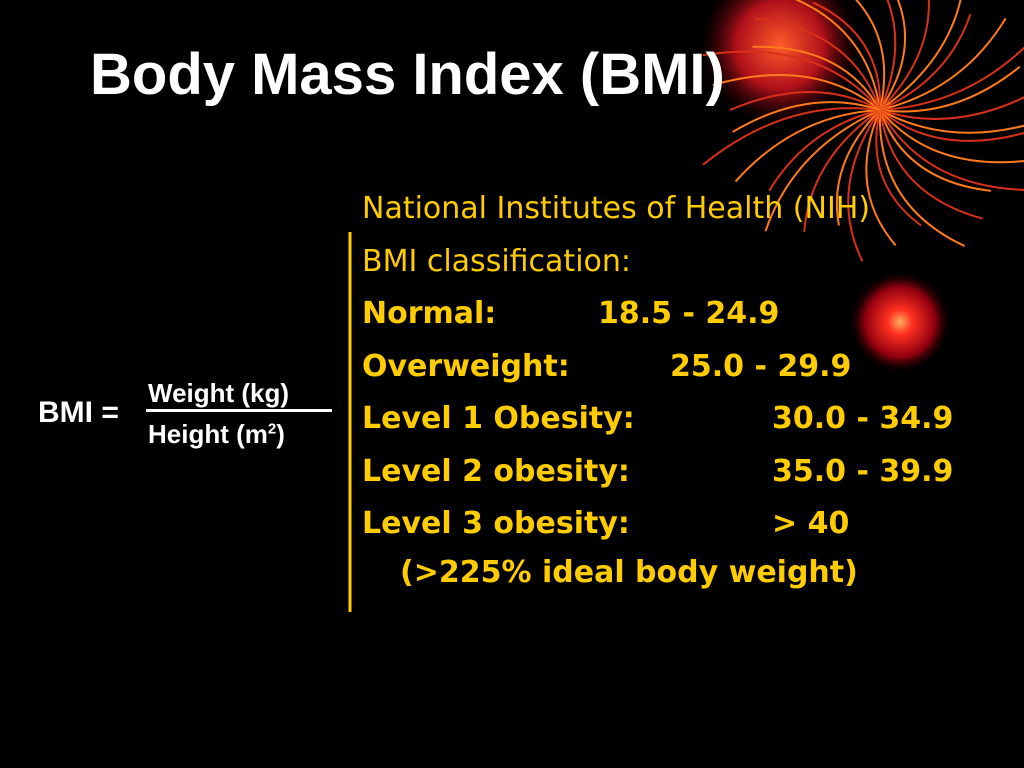  What do you see at coordinates (78, 412) in the screenshot?
I see `formula-lhs: BMI =` at bounding box center [78, 412].